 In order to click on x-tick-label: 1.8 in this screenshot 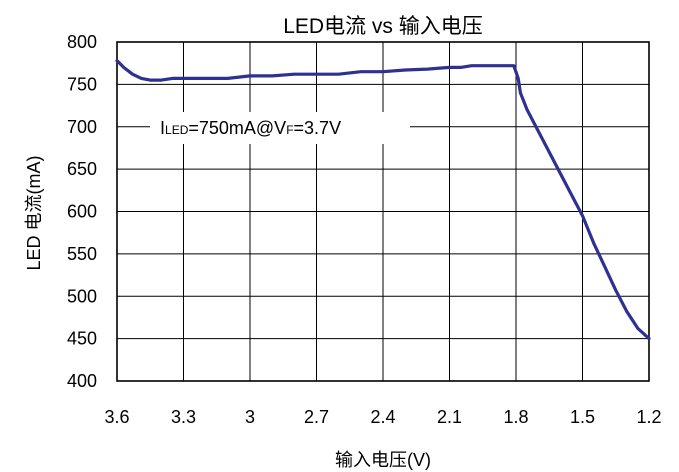, I will do `click(515, 417)`.